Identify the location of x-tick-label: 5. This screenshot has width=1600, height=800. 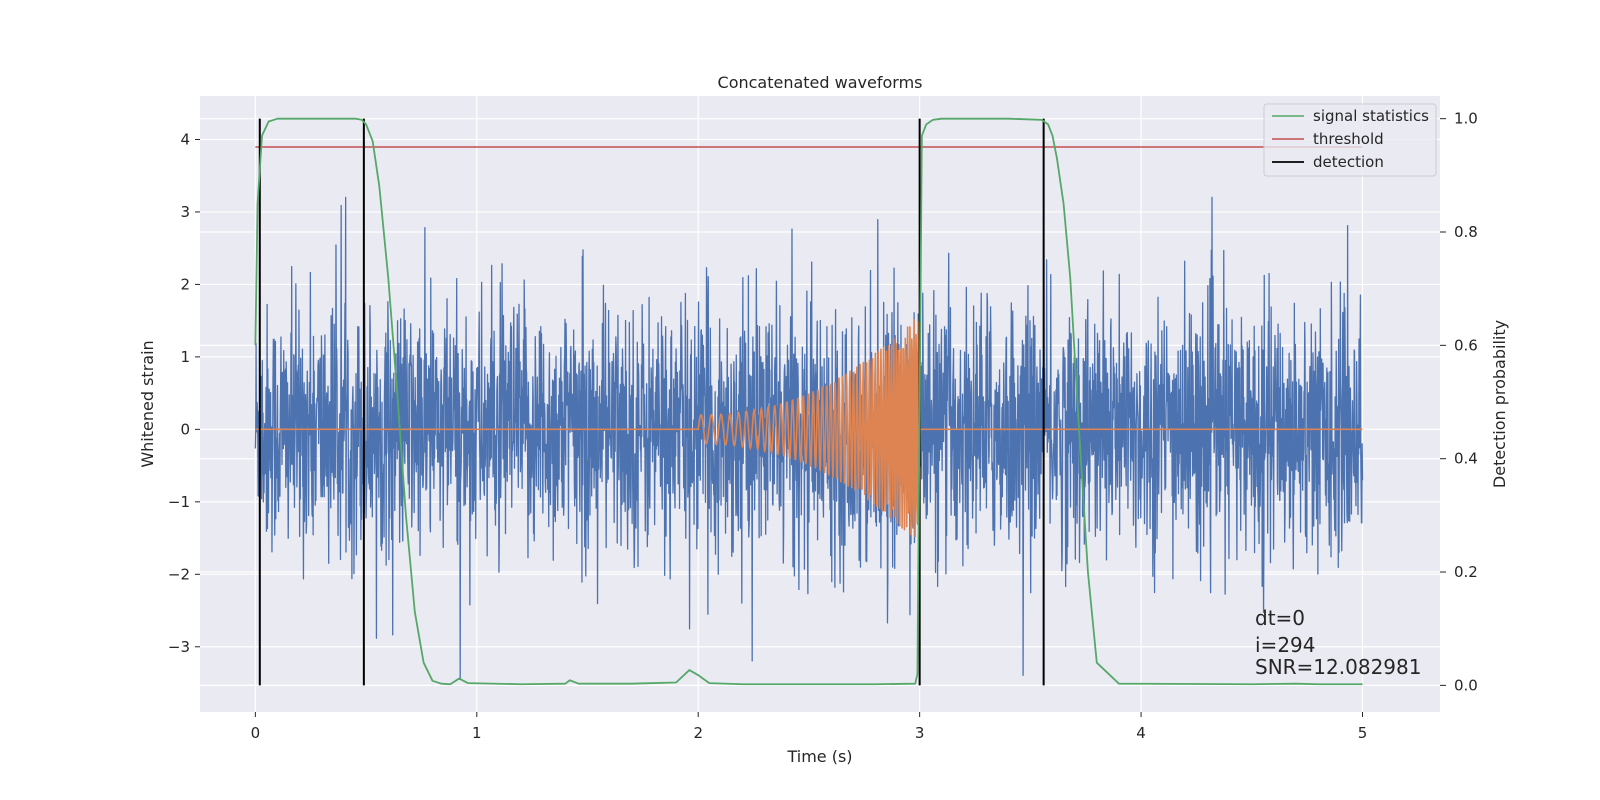
(1363, 733).